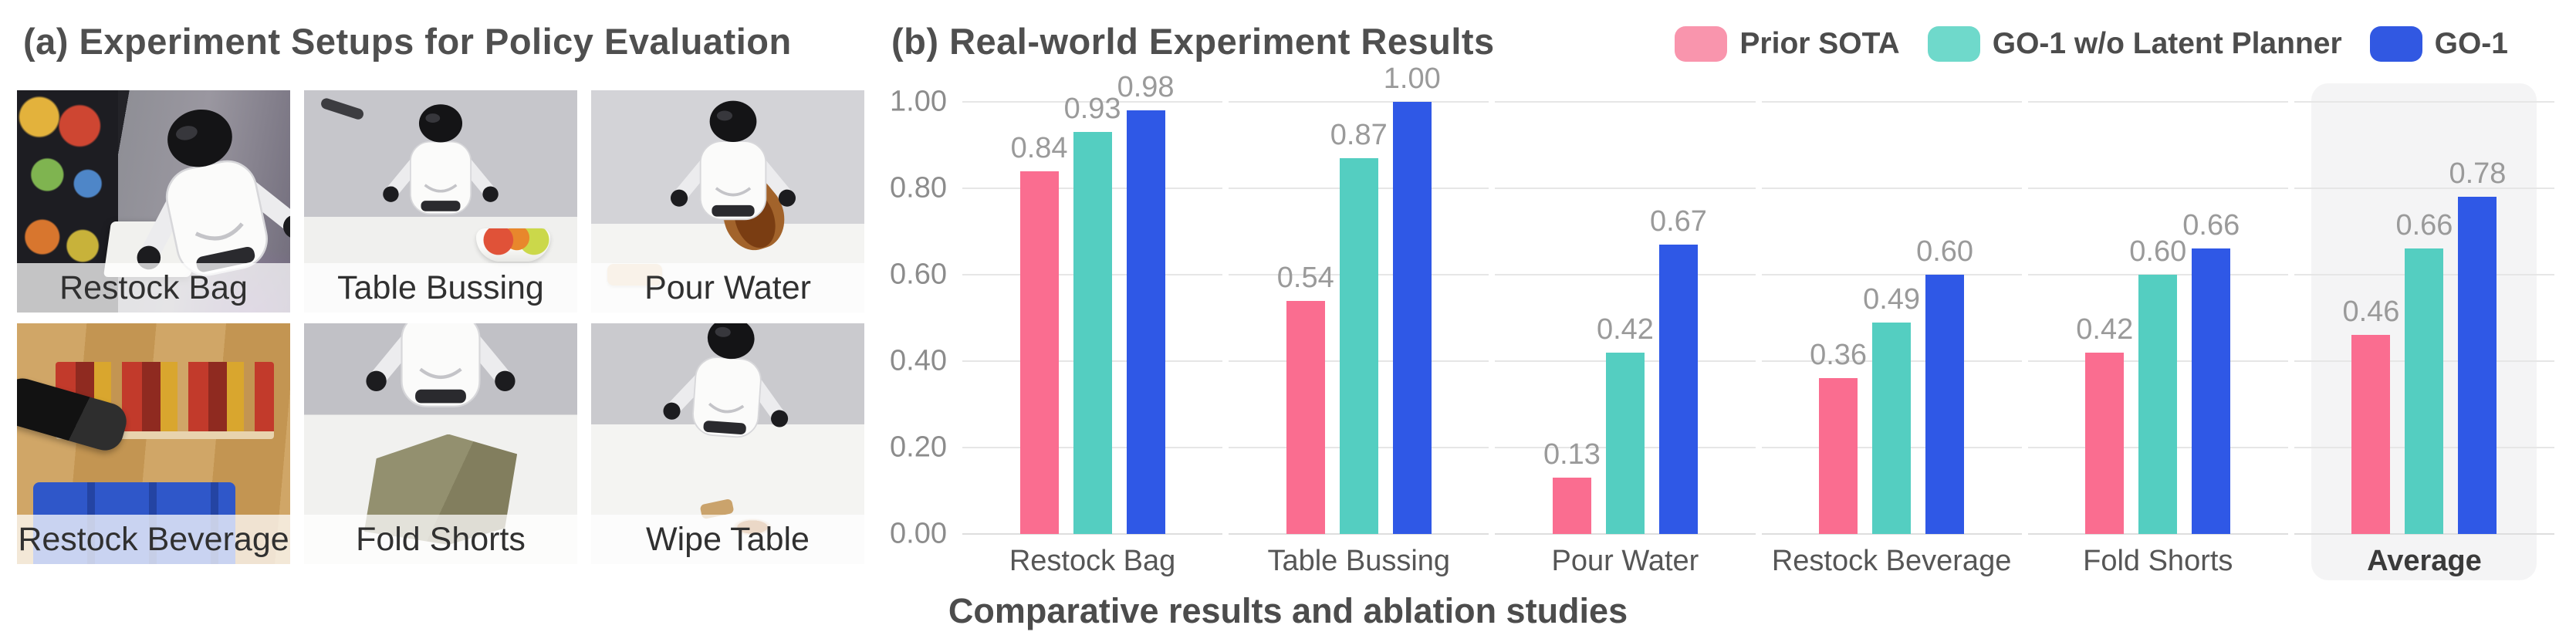 This screenshot has width=2576, height=642. What do you see at coordinates (1193, 41) in the screenshot?
I see `panel-b-title: (b) Real-world Experiment Results` at bounding box center [1193, 41].